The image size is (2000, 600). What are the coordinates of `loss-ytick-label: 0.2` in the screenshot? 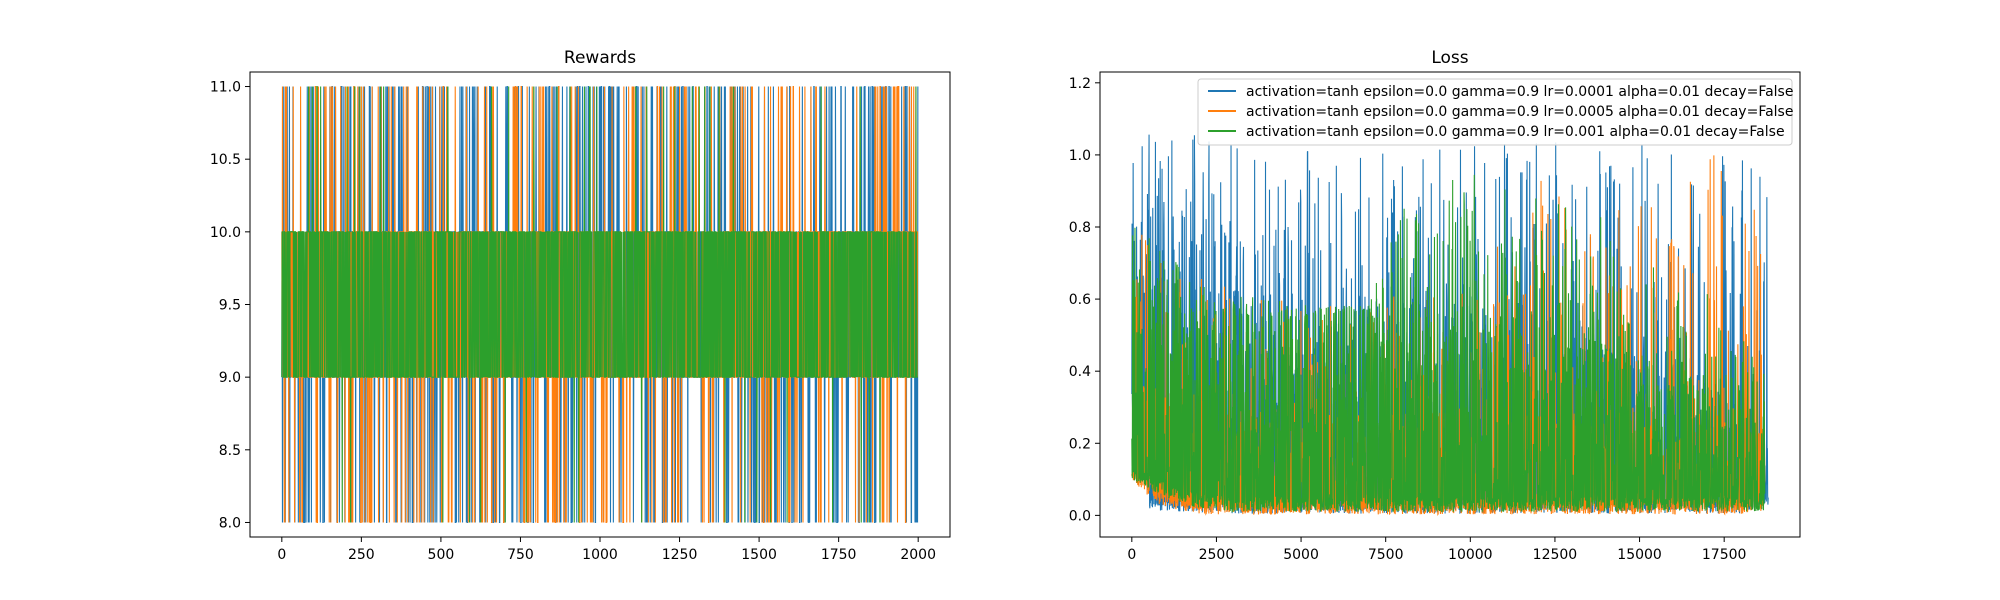 It's located at (1080, 444).